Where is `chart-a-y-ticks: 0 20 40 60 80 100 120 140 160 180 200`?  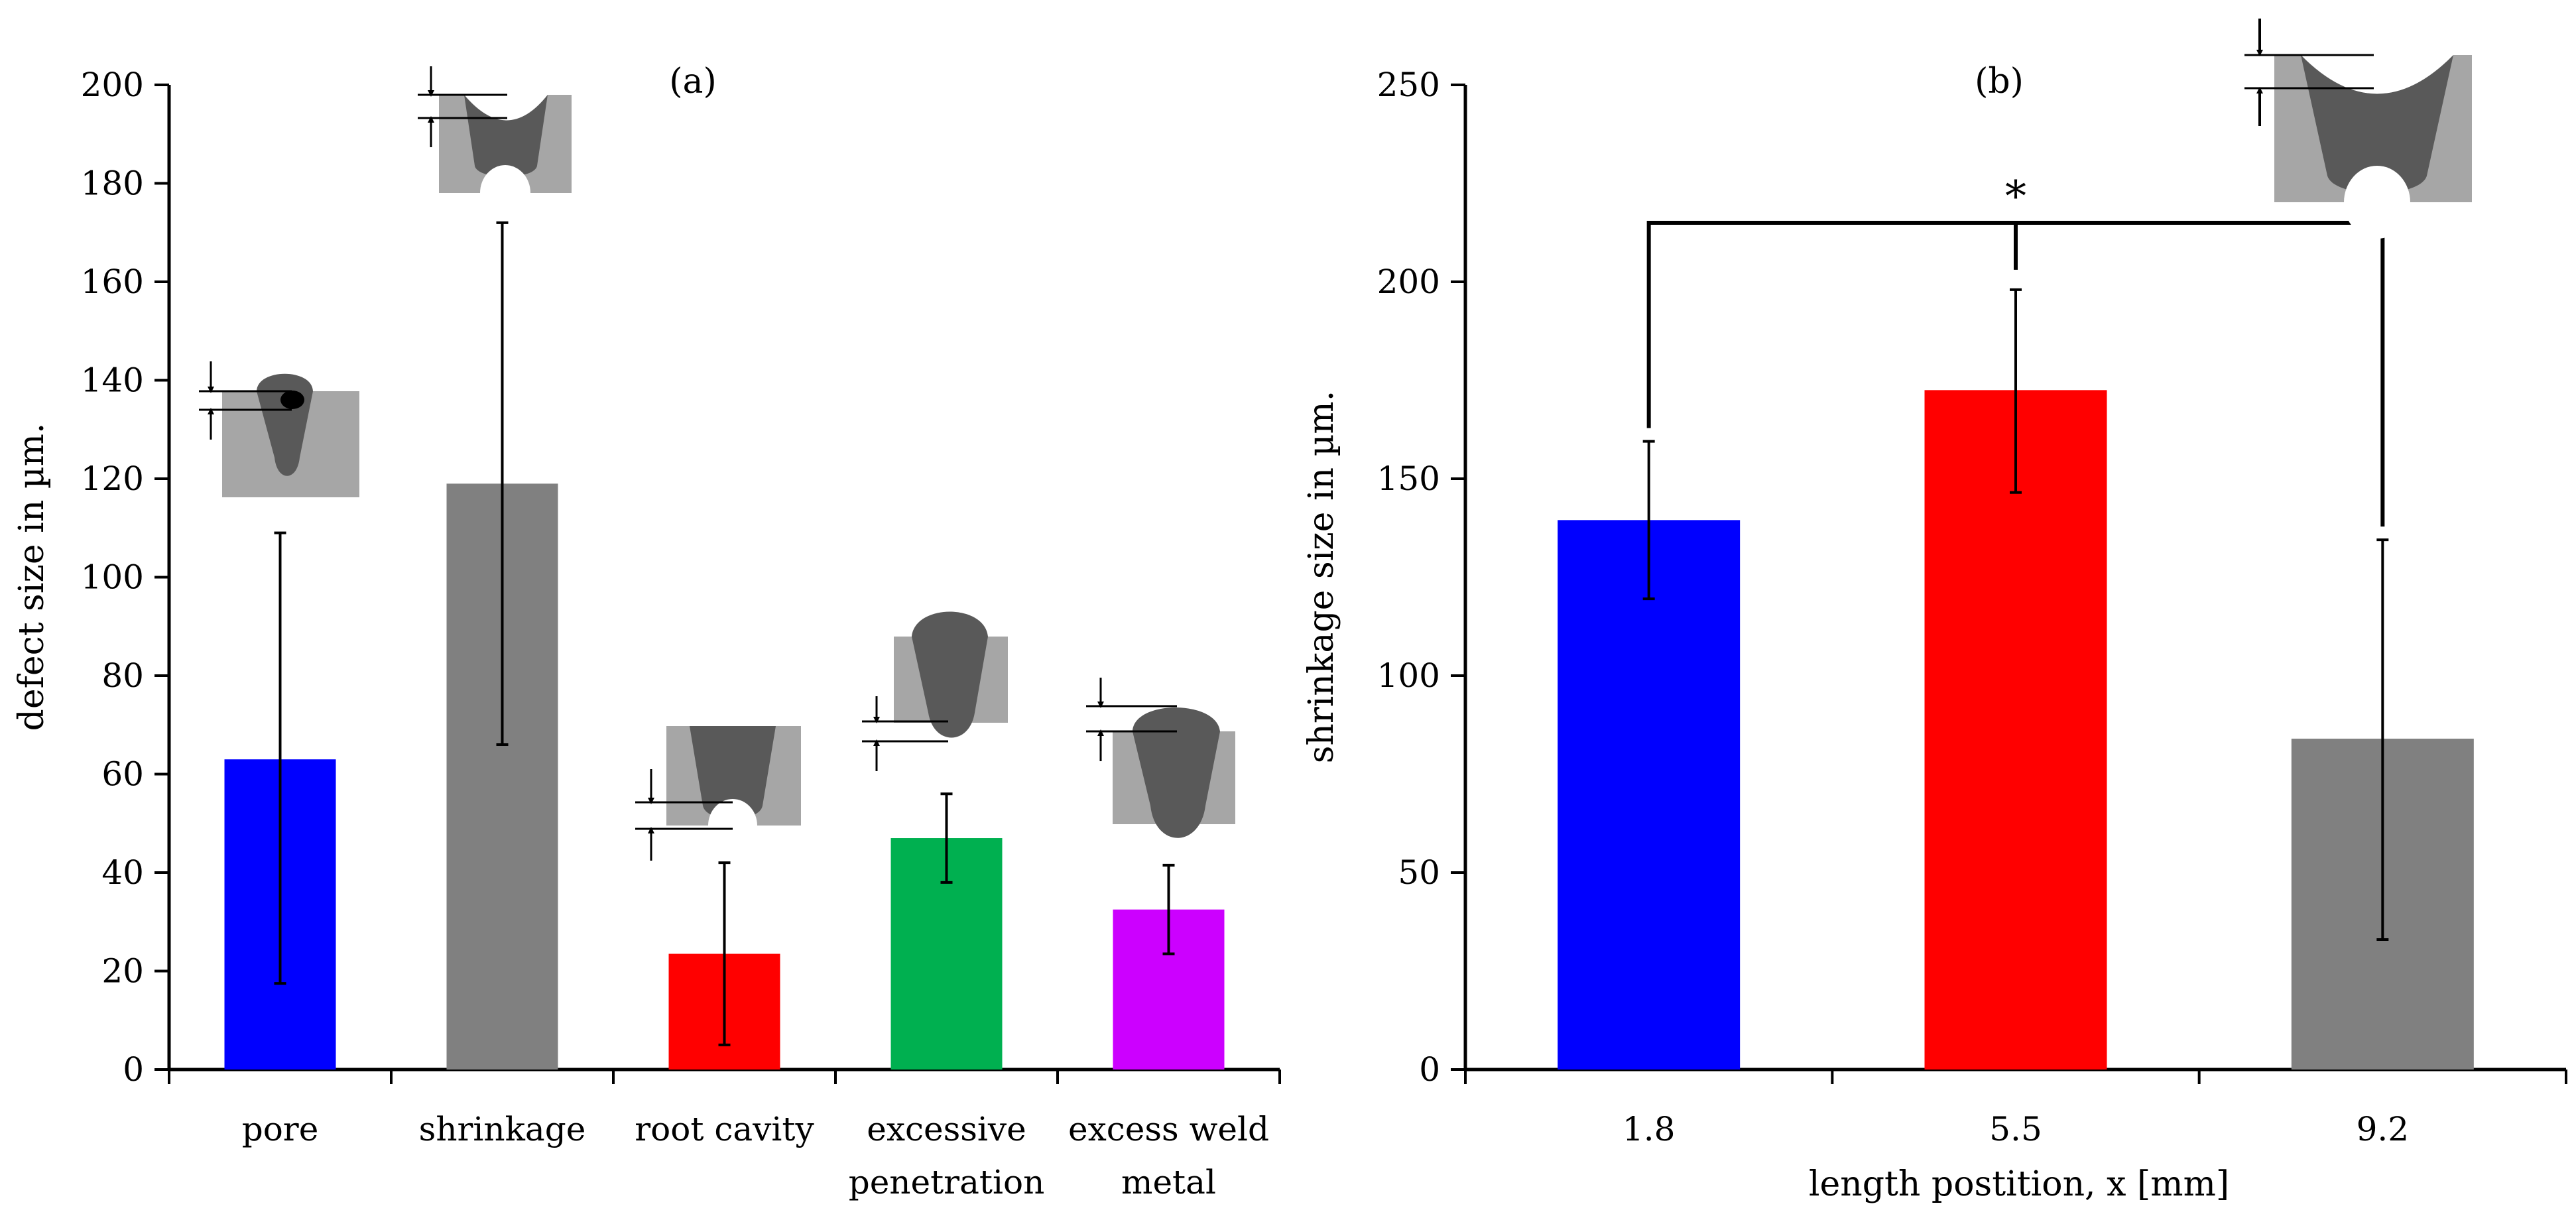
chart-a-y-ticks: 0 20 40 60 80 100 120 140 160 180 200 is located at coordinates (125, 577).